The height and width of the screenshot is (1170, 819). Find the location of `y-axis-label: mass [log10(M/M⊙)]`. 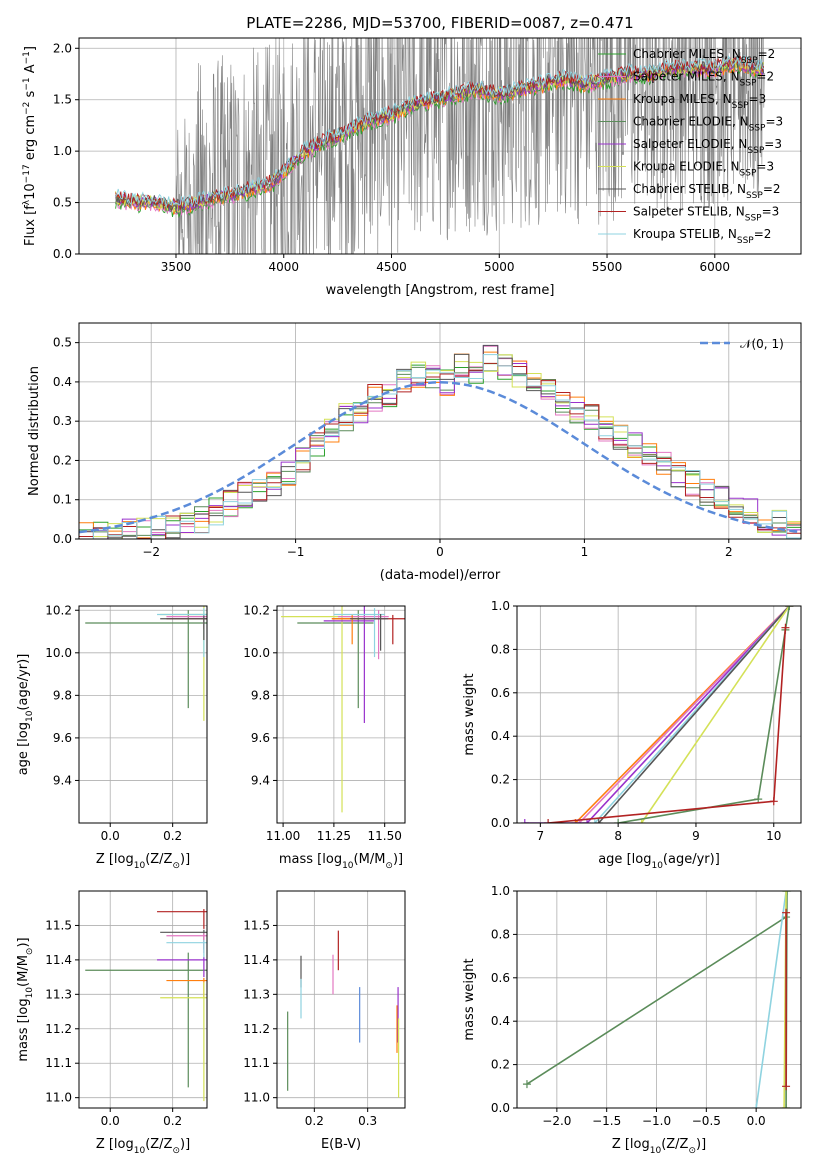

y-axis-label: mass [log10(M/M⊙)] is located at coordinates (25, 999).